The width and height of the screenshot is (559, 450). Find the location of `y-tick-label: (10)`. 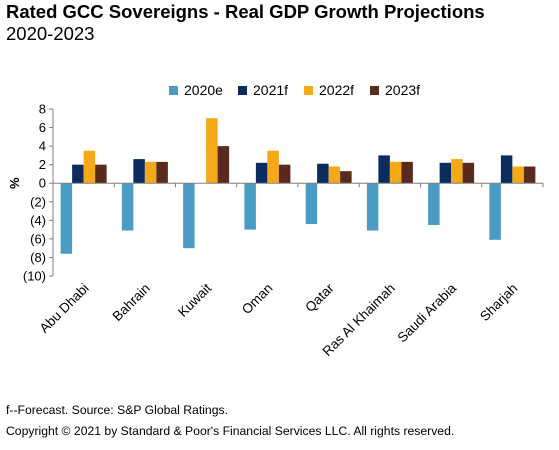

y-tick-label: (10) is located at coordinates (34, 276).